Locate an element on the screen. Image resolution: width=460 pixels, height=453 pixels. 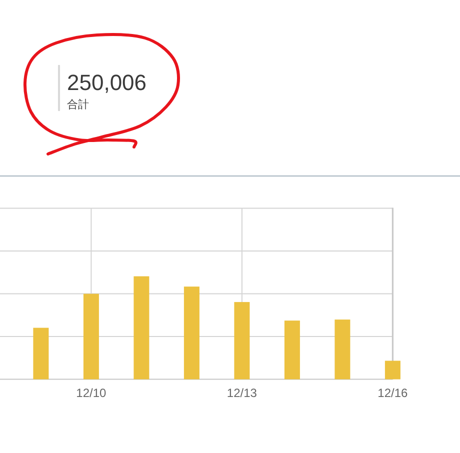
text: 合計 is located at coordinates (78, 104).